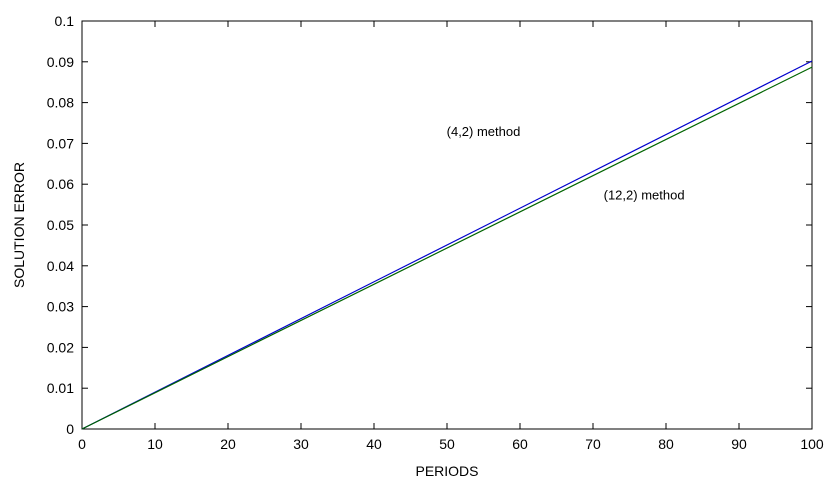 The height and width of the screenshot is (483, 826). Describe the element at coordinates (812, 444) in the screenshot. I see `x-tick-label: 100` at that location.